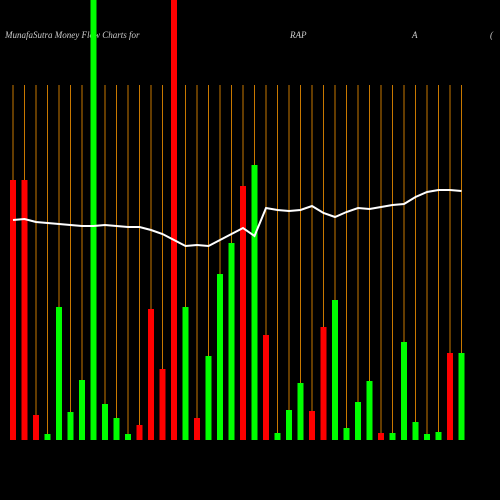 The height and width of the screenshot is (500, 500). I want to click on money-flow-line, so click(237, 218).